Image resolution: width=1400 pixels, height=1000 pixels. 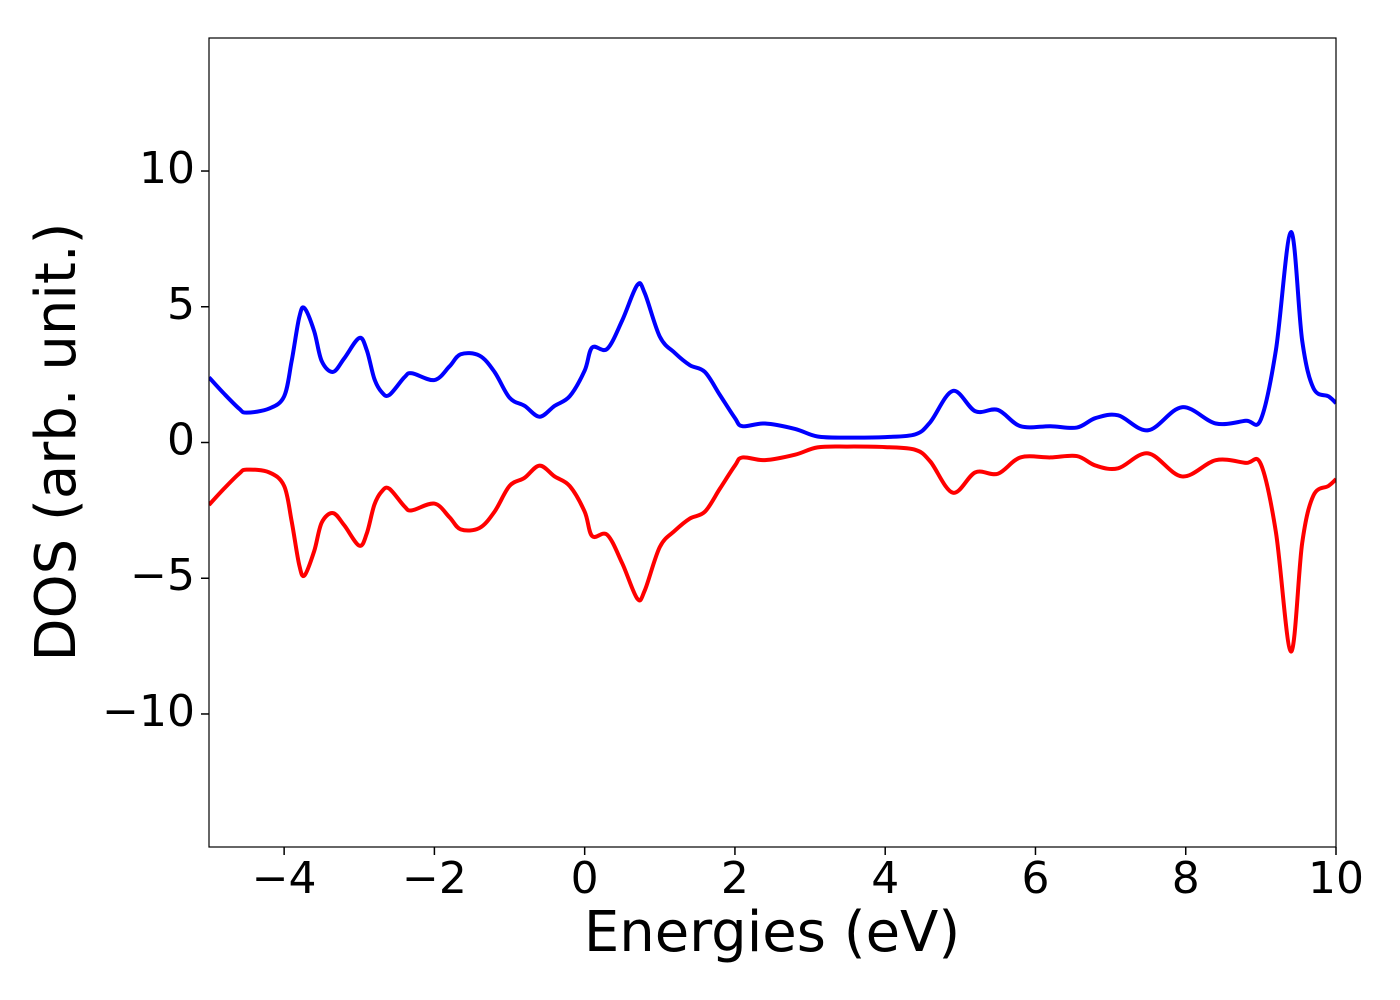 I want to click on x-tick-label: 10, so click(x=1336, y=878).